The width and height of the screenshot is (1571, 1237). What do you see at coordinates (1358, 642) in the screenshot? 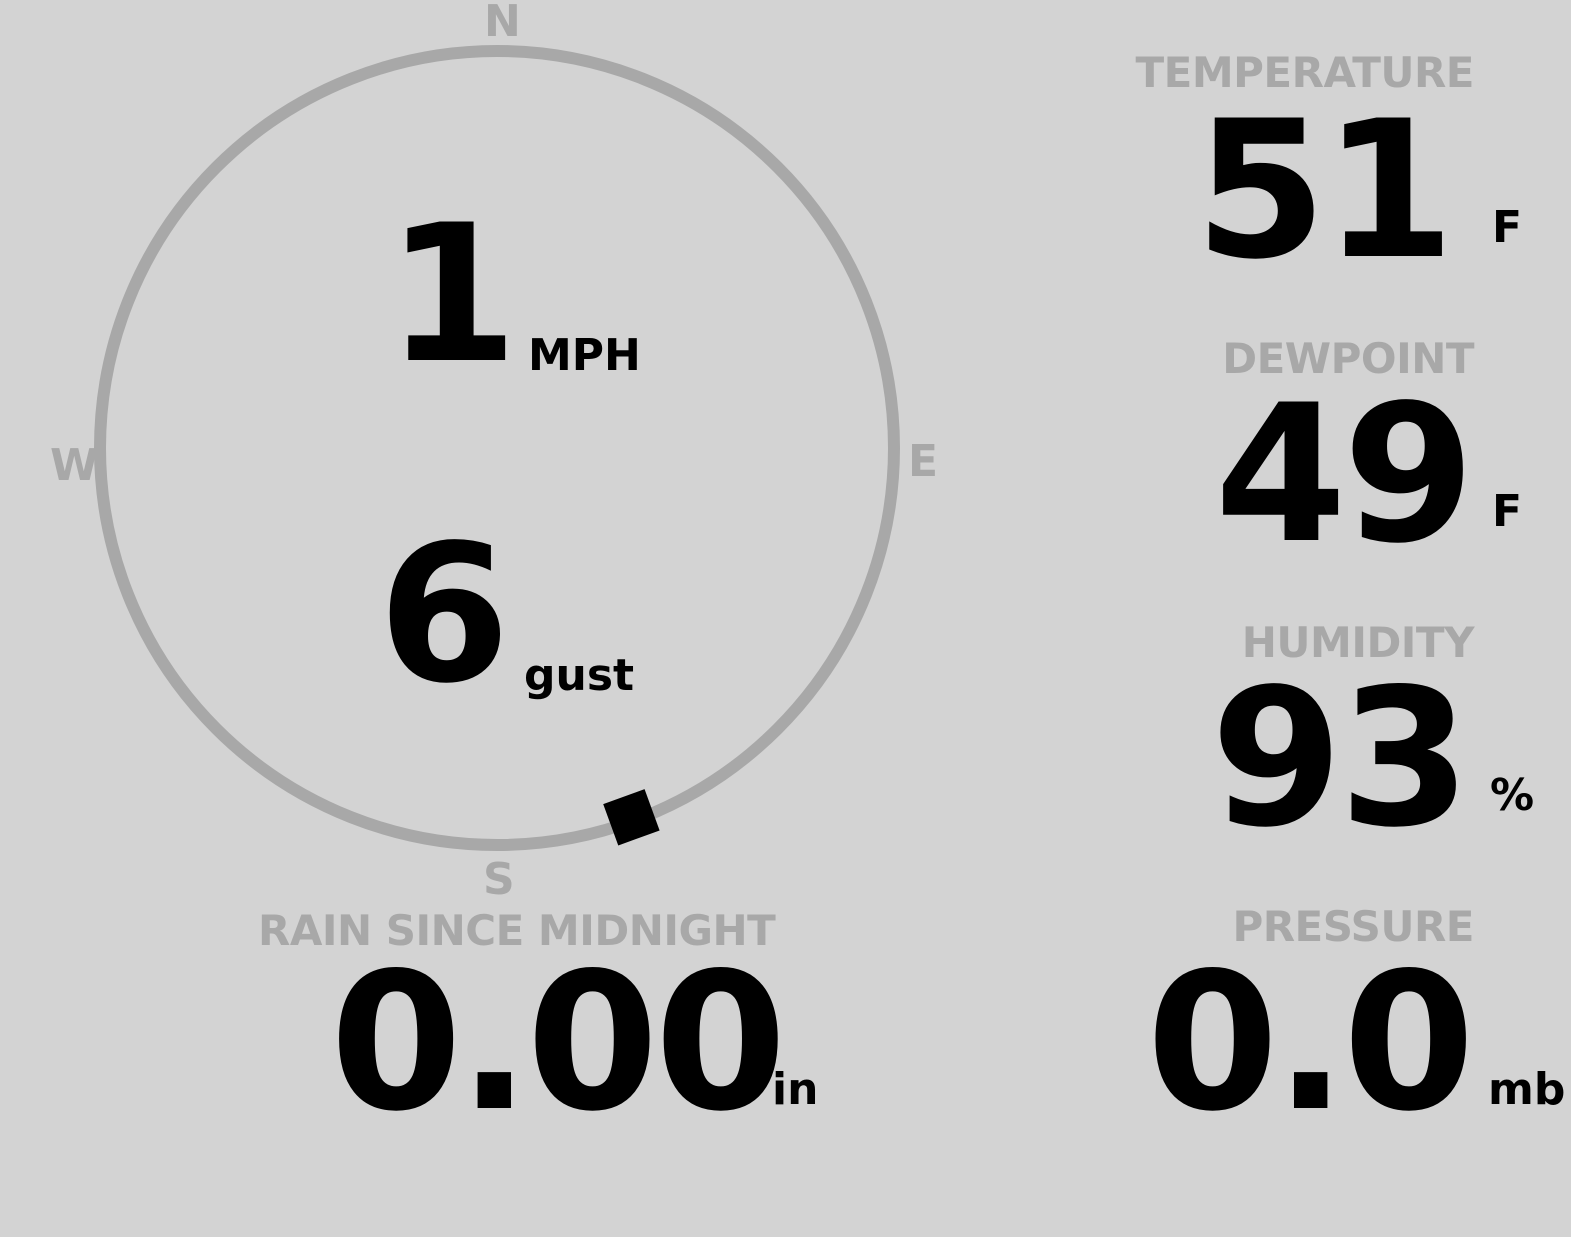
I see `humidity-label: HUMIDITY` at bounding box center [1358, 642].